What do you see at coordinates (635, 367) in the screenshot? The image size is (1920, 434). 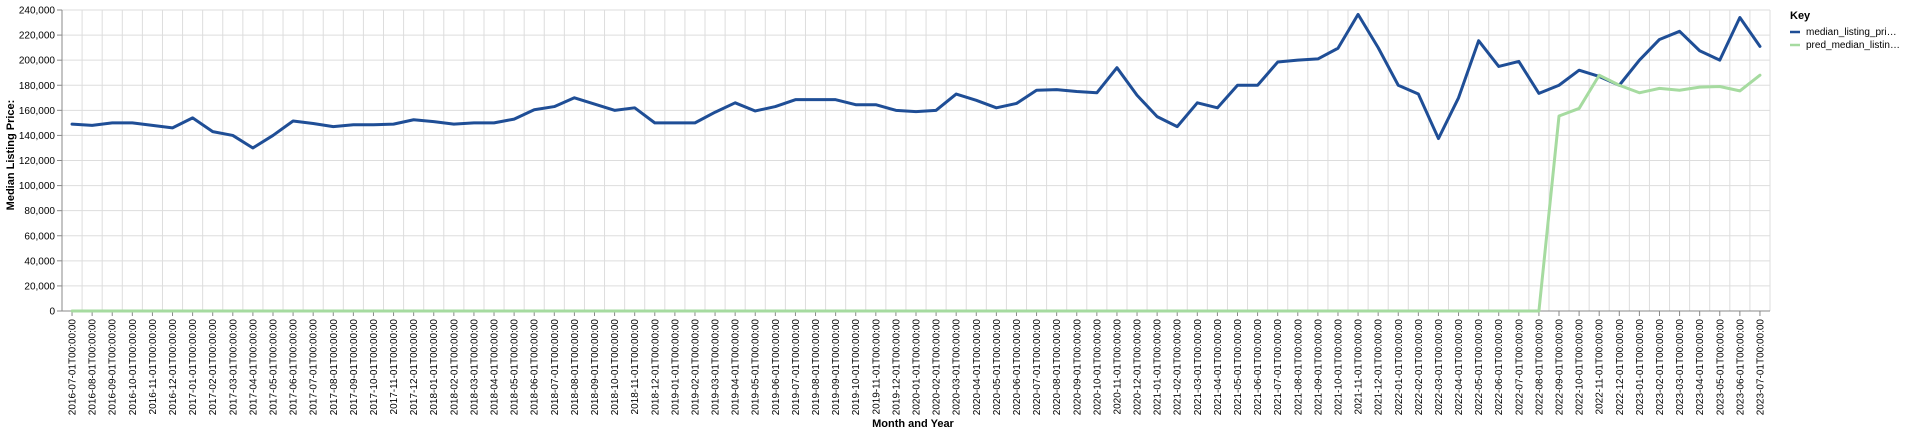 I see `x-tick-label: 2018-11-01T00:00:00` at bounding box center [635, 367].